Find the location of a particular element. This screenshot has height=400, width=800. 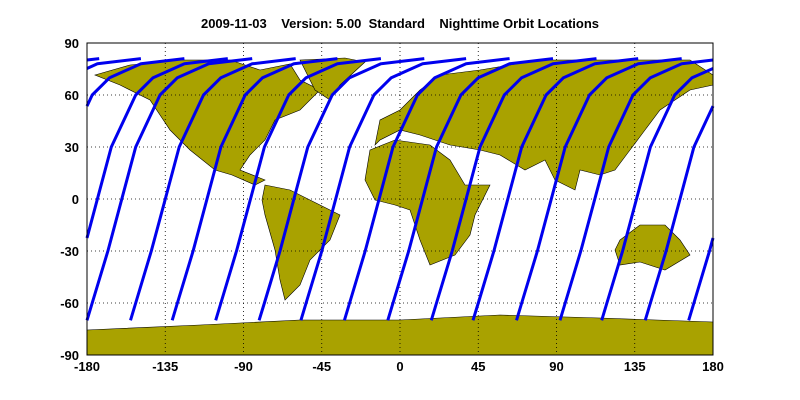

x-tick-label: 45 is located at coordinates (478, 366).